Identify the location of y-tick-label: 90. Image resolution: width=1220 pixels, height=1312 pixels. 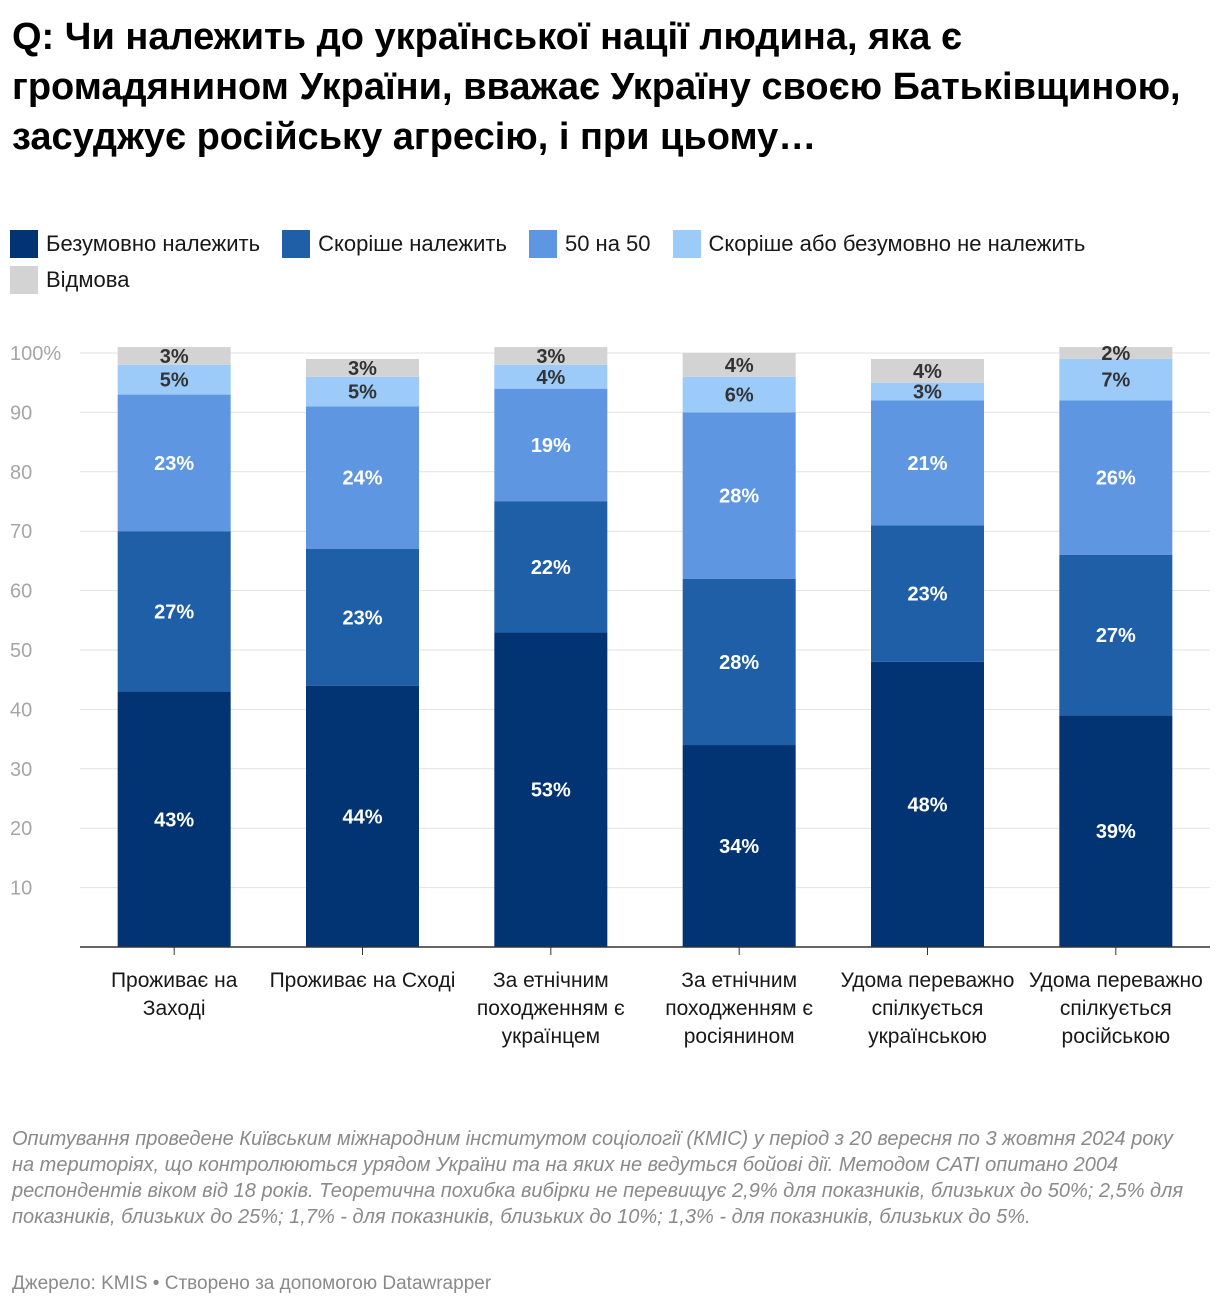
(21, 413).